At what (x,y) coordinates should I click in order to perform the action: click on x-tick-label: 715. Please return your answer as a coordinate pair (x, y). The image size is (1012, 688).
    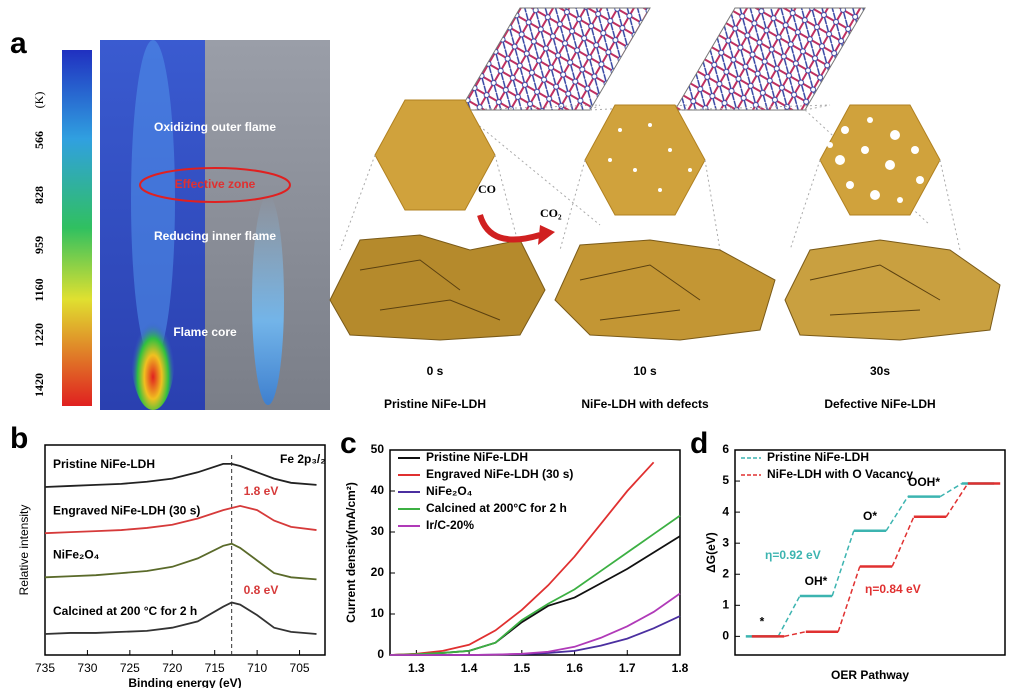
    Looking at the image, I should click on (215, 668).